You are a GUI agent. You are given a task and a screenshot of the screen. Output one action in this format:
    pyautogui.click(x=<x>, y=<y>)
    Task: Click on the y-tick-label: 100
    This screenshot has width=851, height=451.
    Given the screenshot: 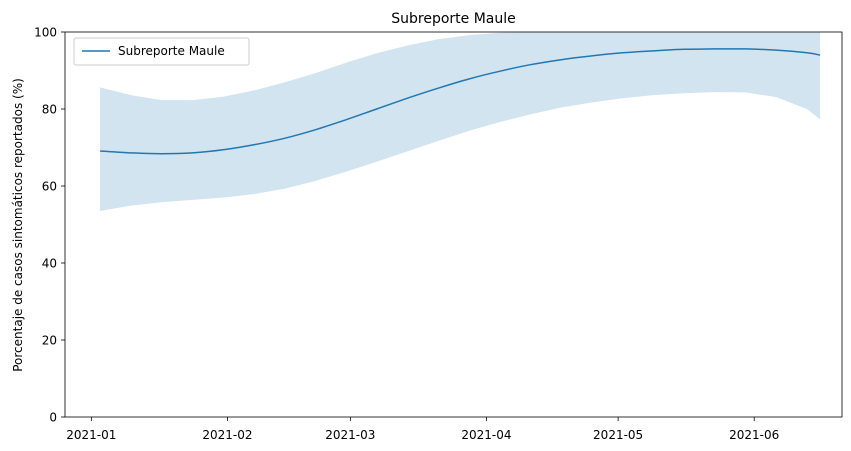 What is the action you would take?
    pyautogui.click(x=45, y=33)
    